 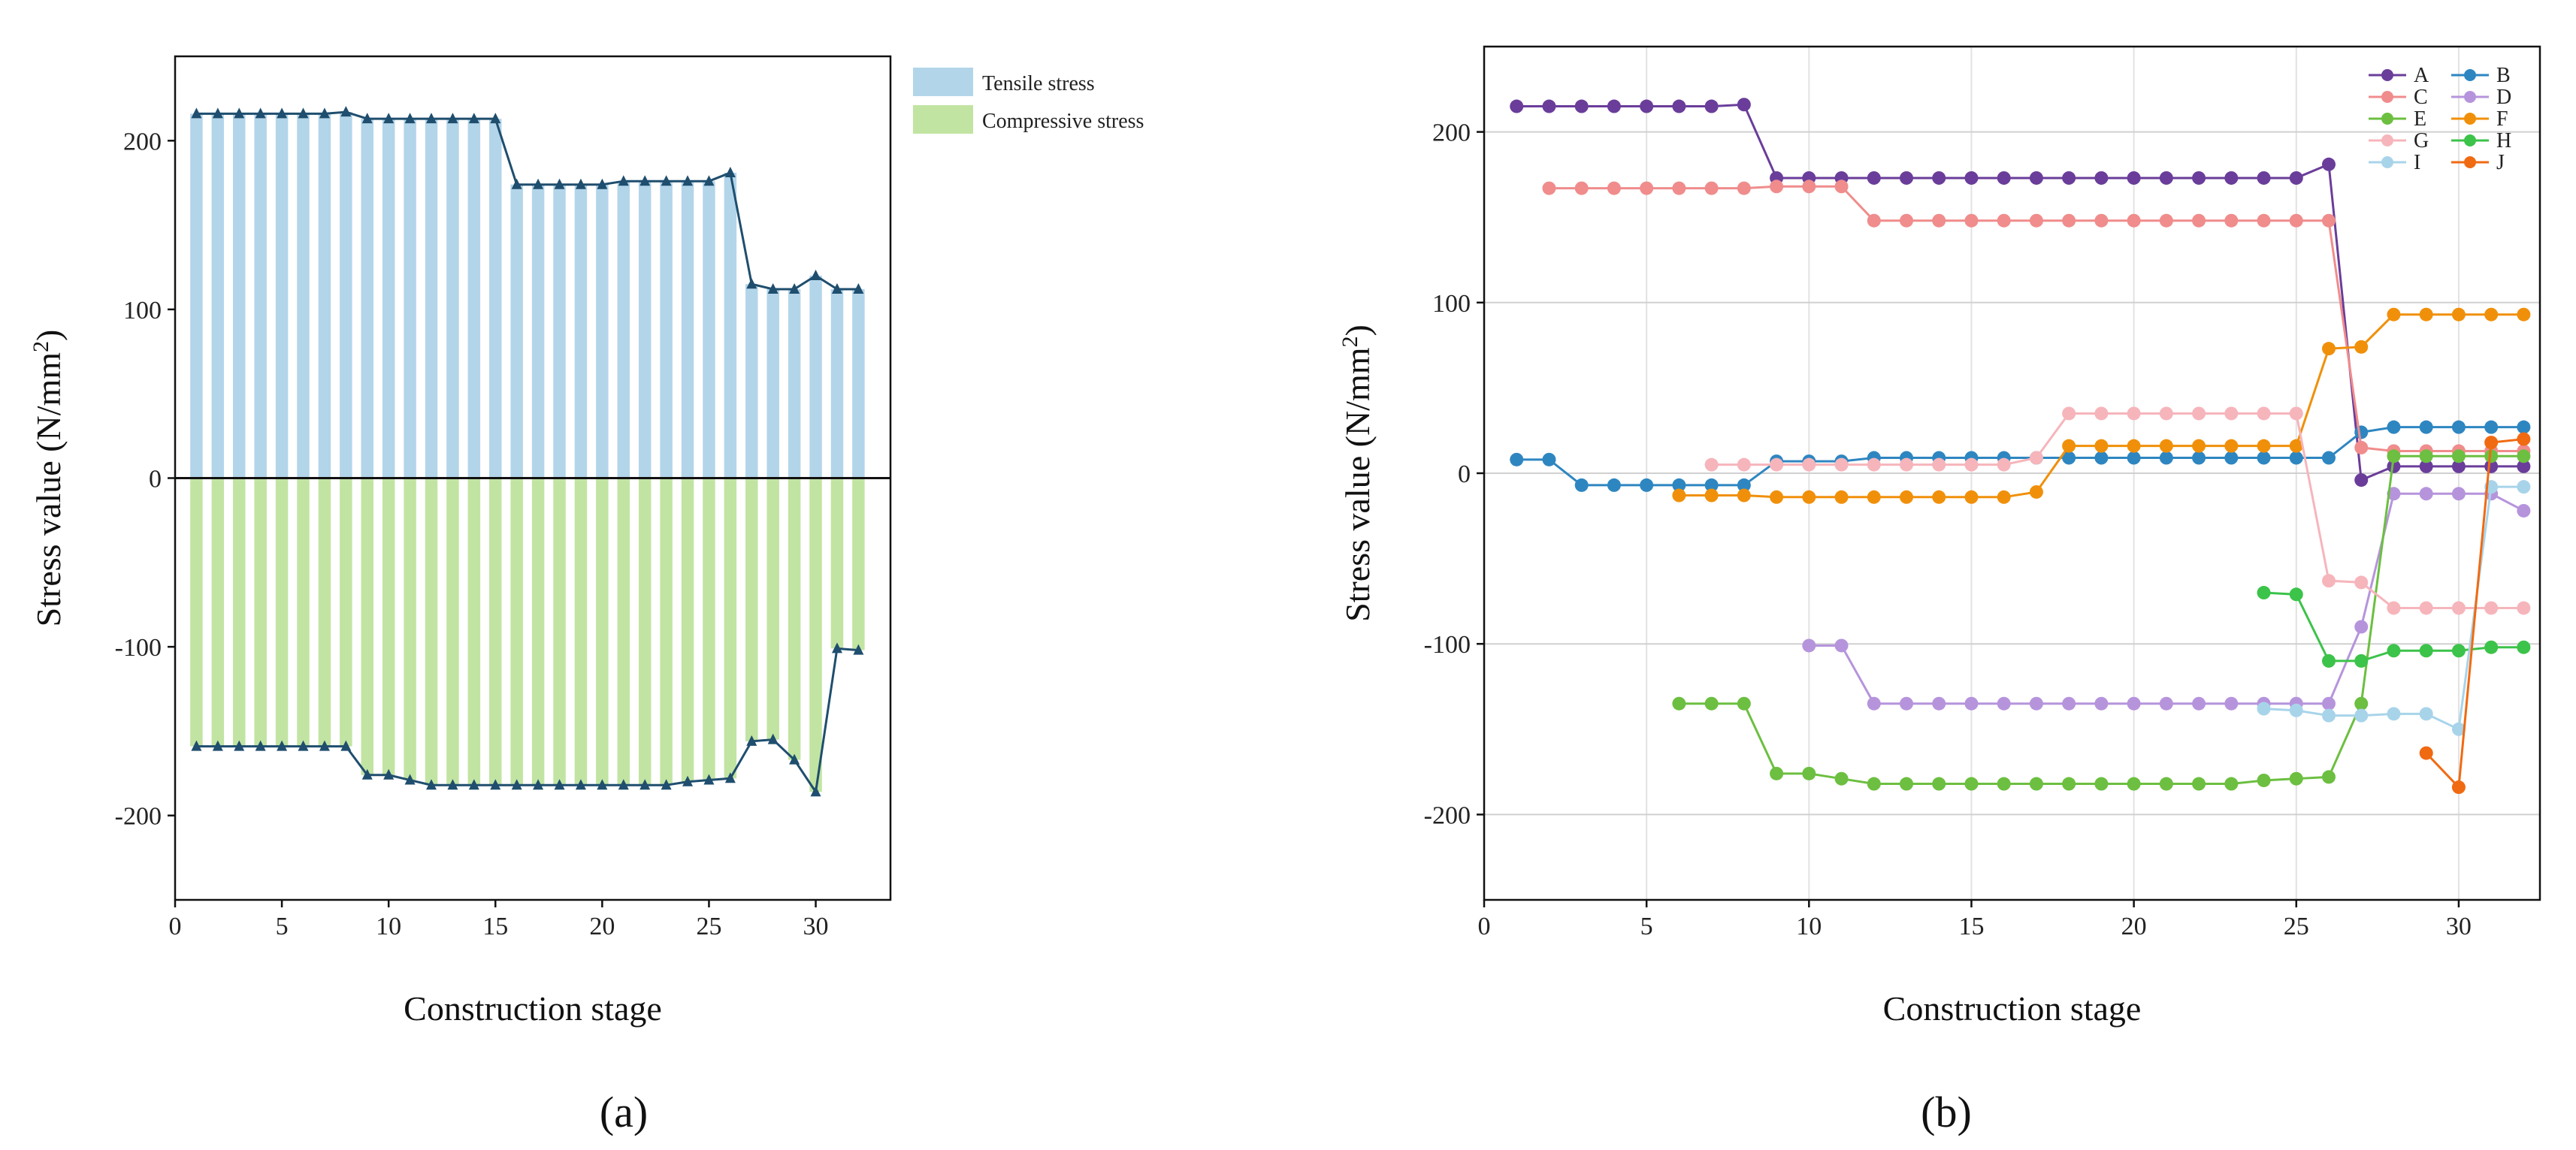 I want to click on x-axis-label: Construction stage, so click(x=2013, y=1008).